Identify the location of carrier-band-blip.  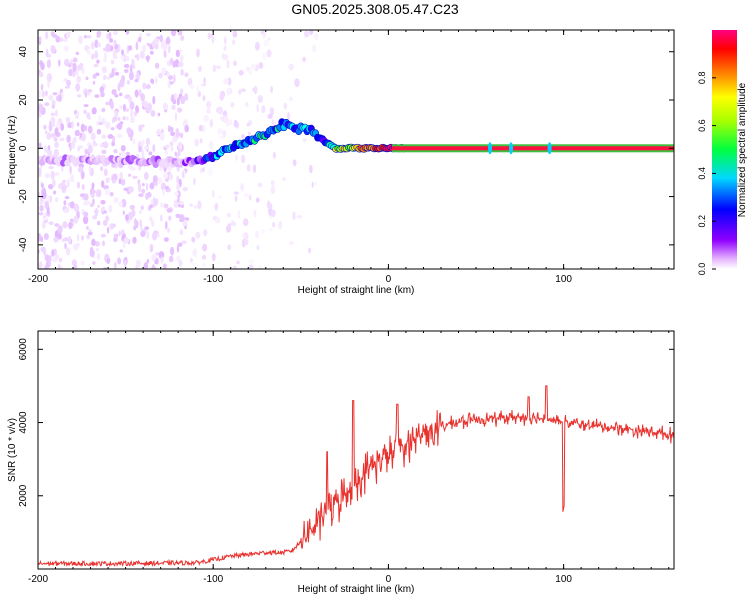
(490, 148).